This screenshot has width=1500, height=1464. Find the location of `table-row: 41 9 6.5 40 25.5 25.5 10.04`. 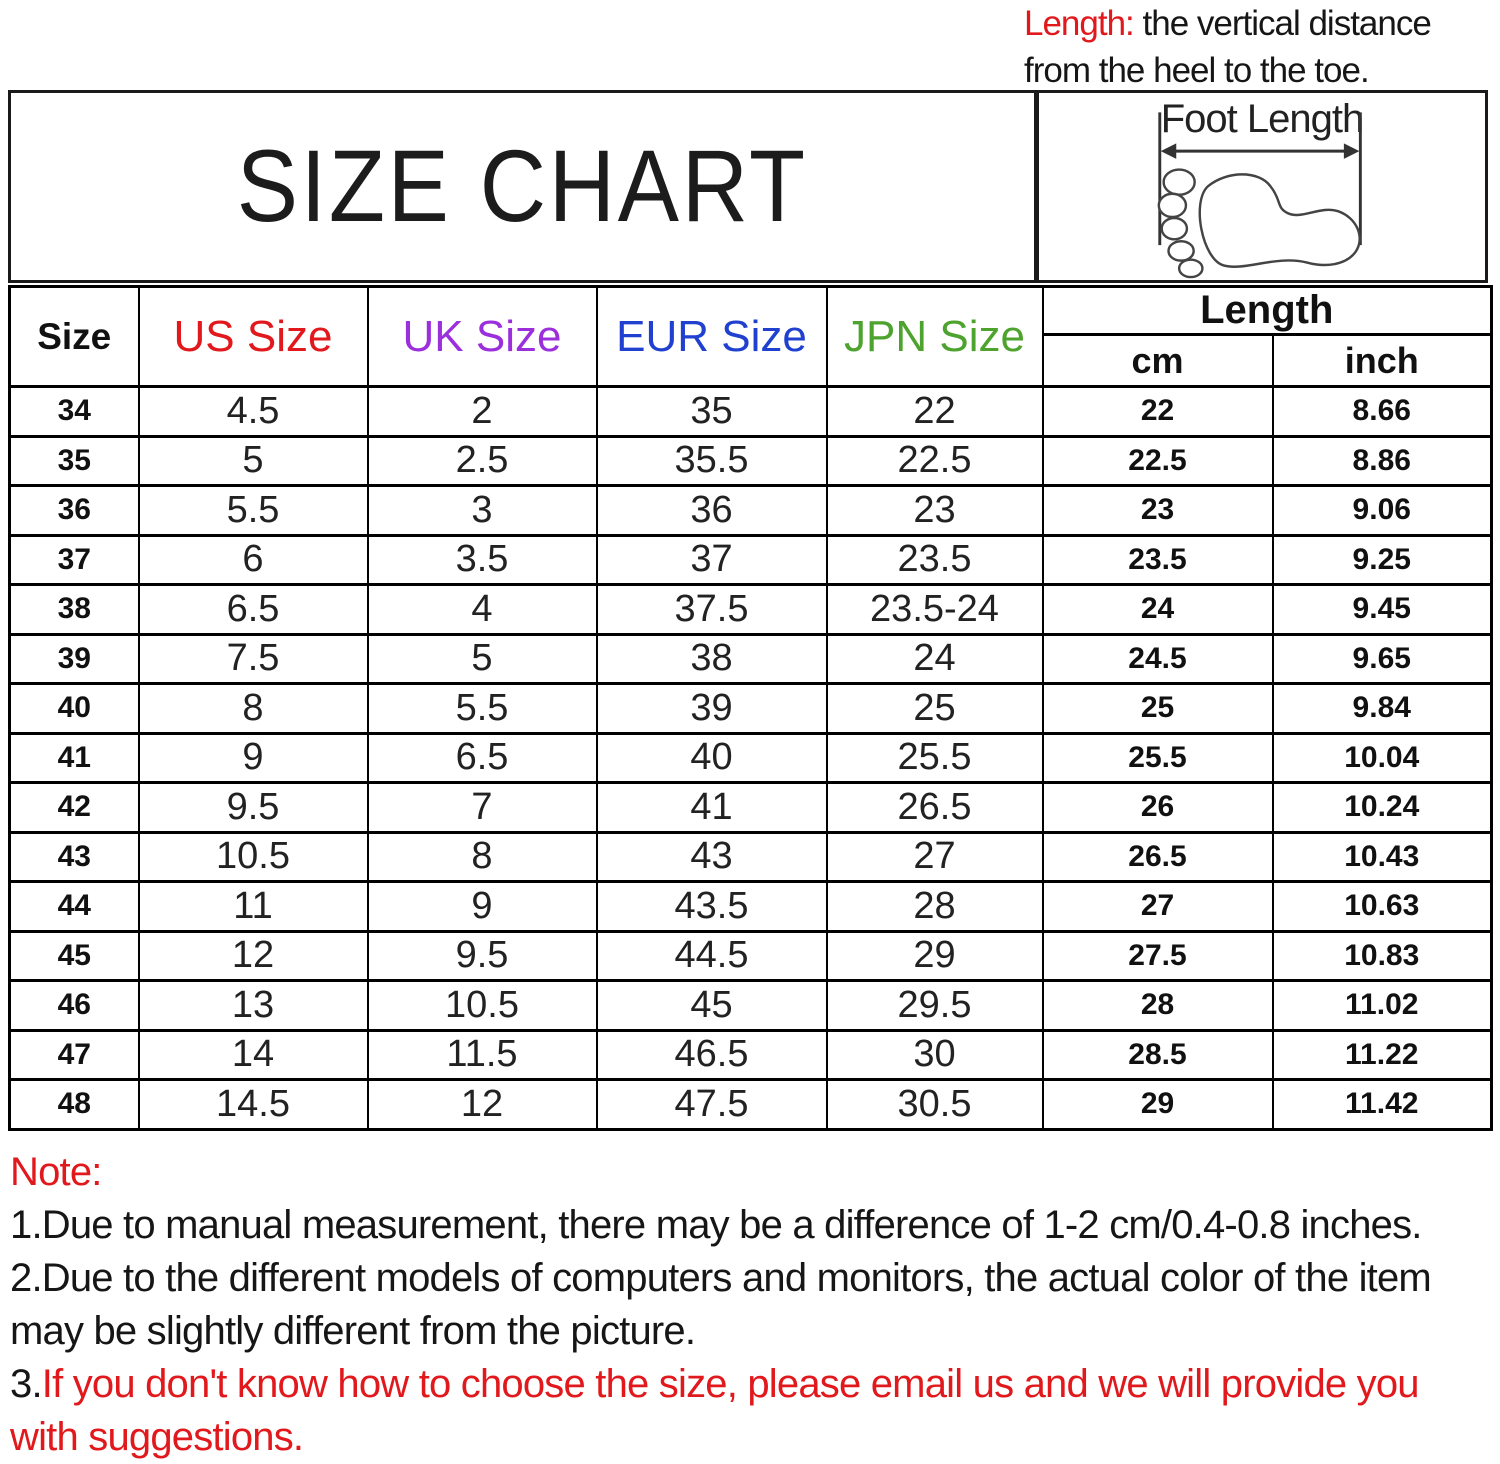

table-row: 41 9 6.5 40 25.5 25.5 10.04 is located at coordinates (750, 757).